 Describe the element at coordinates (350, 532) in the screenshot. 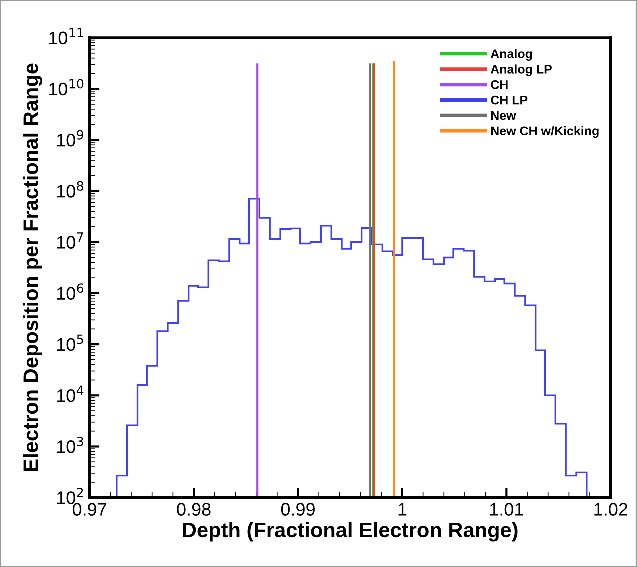

I see `x-axis-title: Depth (Fractional Electron Range)` at that location.